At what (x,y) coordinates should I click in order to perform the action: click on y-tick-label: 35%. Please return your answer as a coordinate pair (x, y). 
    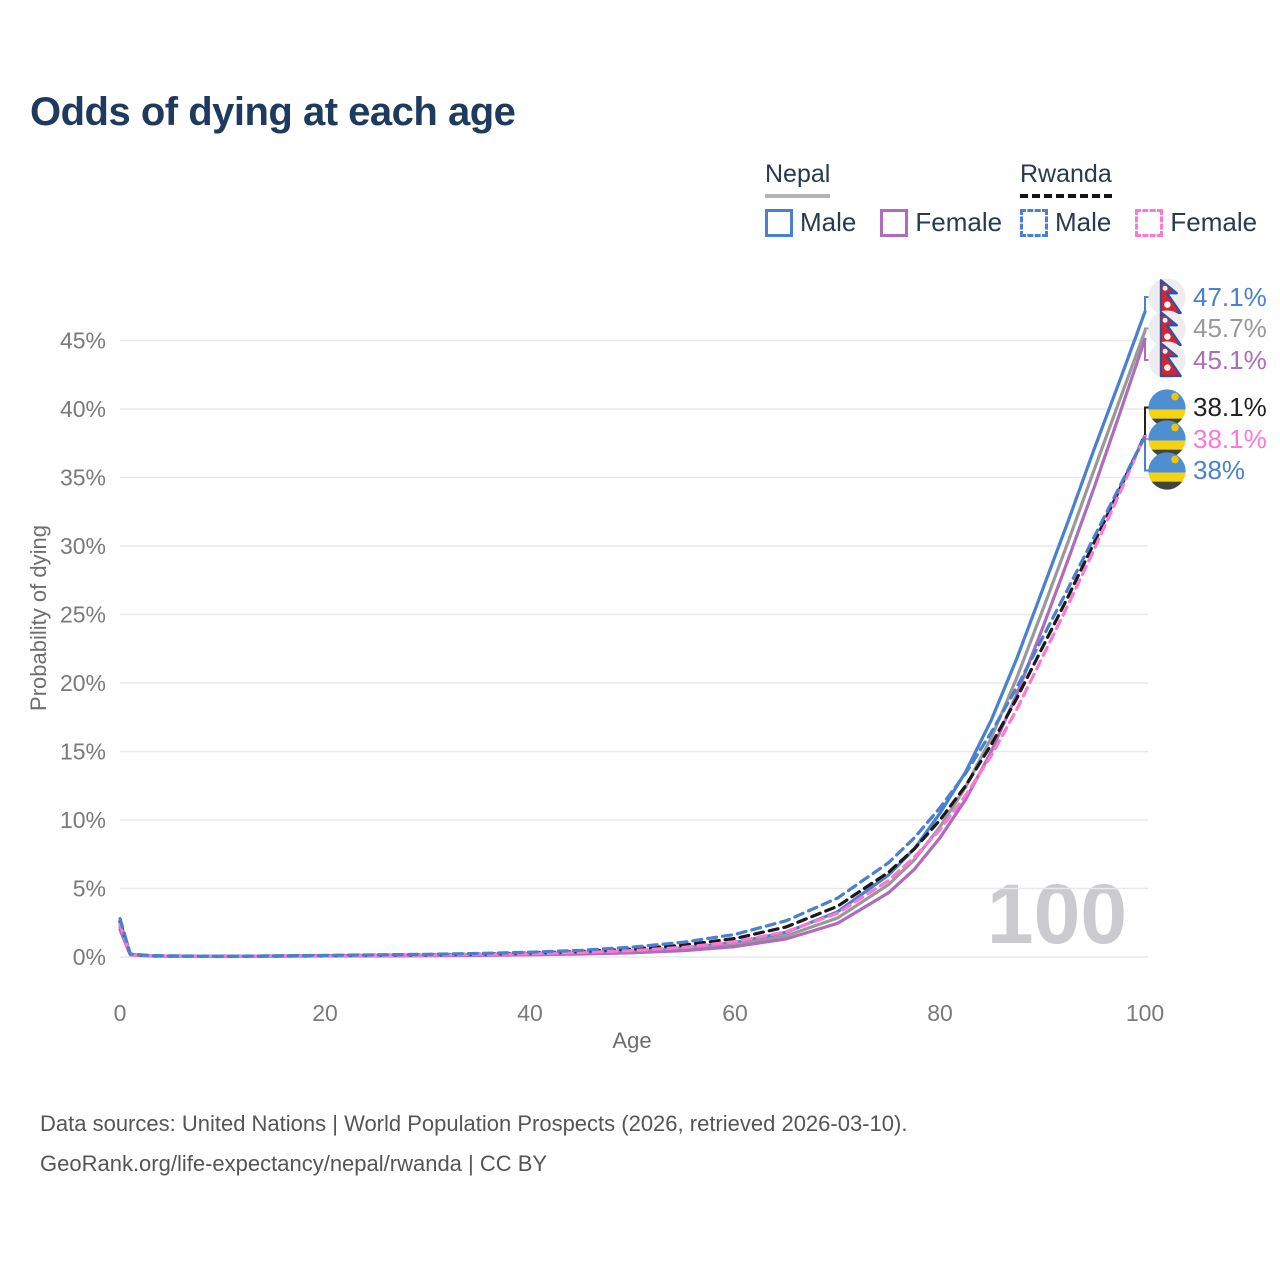
    Looking at the image, I should click on (83, 478).